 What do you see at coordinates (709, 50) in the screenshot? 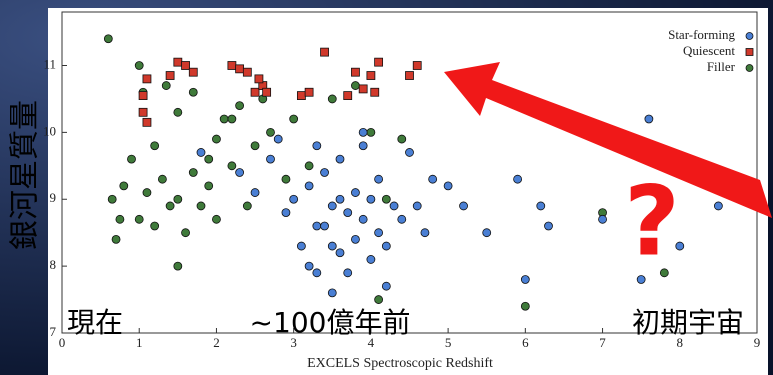
I see `legend-label: Quiescent` at bounding box center [709, 50].